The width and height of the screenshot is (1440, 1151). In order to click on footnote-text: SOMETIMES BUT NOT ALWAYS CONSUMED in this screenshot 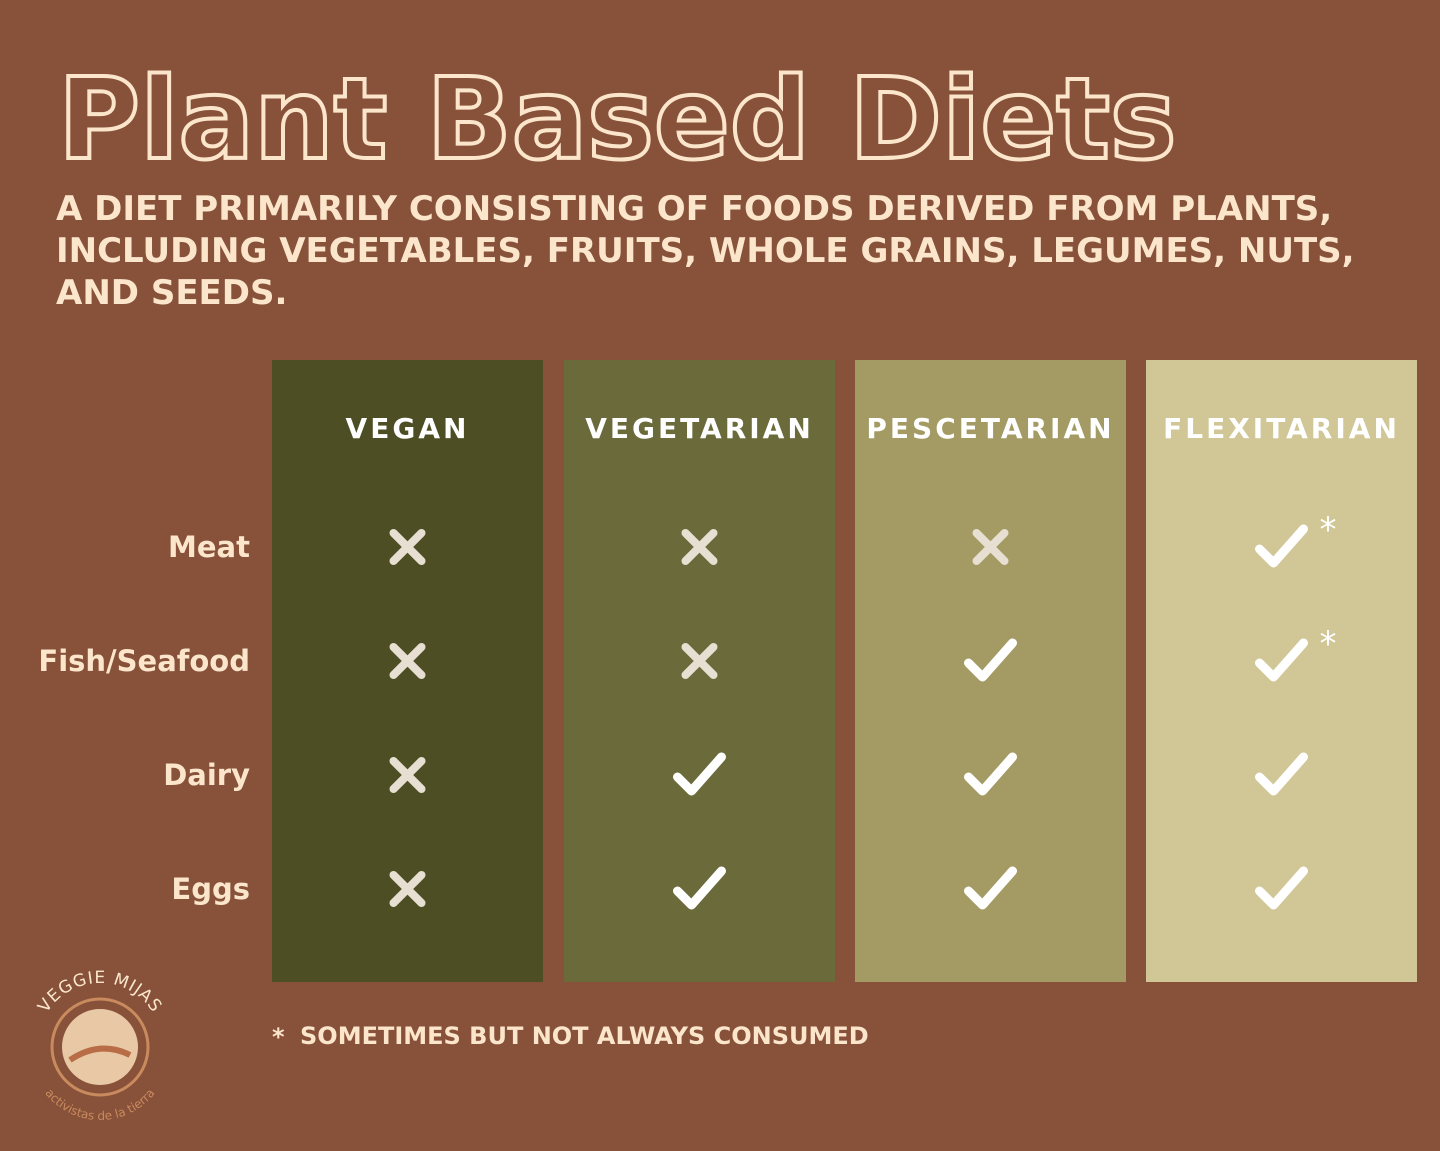, I will do `click(584, 1036)`.